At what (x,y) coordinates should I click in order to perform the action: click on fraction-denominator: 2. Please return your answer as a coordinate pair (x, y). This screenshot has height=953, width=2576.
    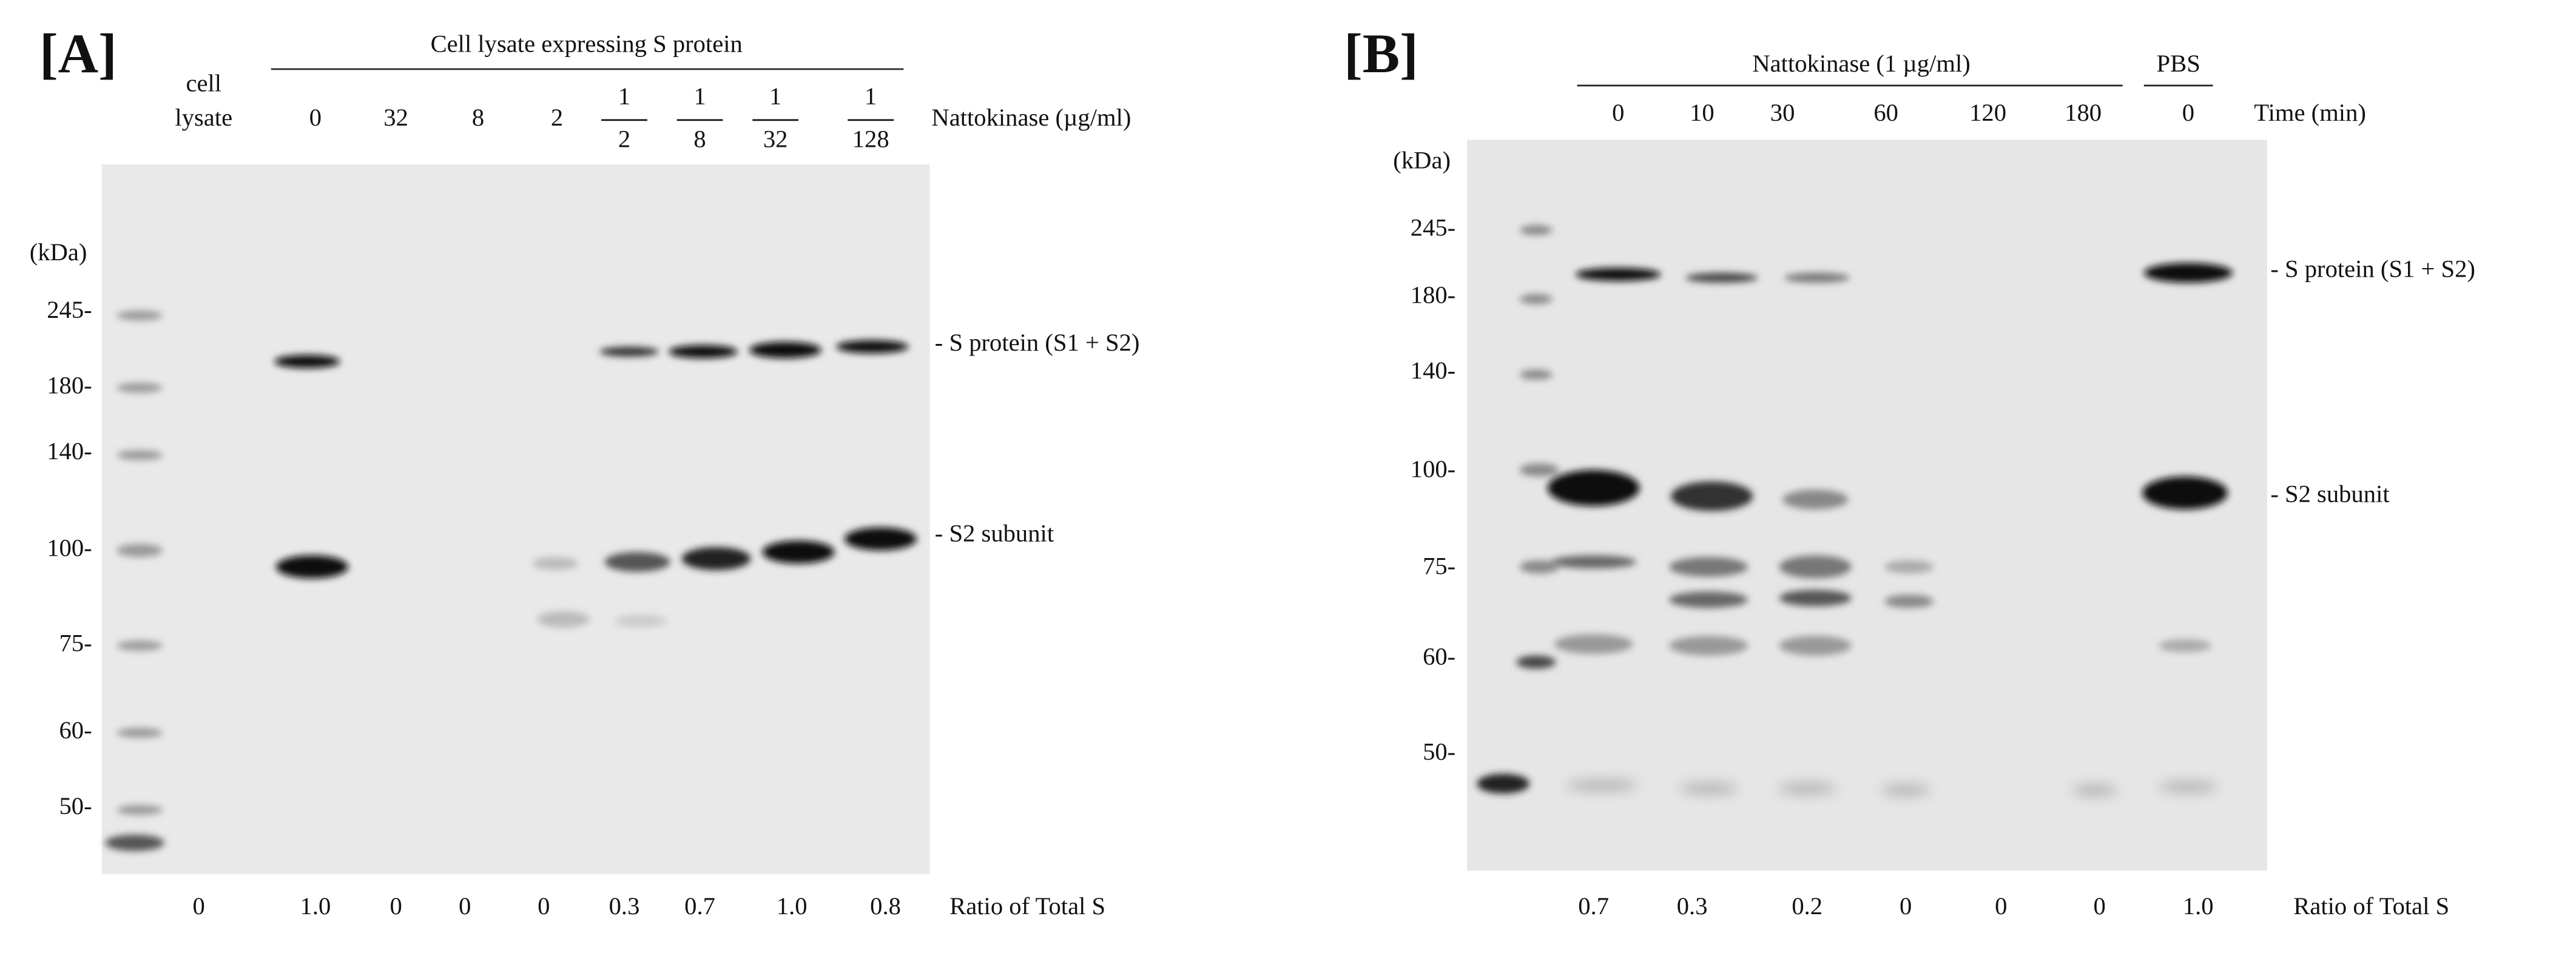
    Looking at the image, I should click on (624, 138).